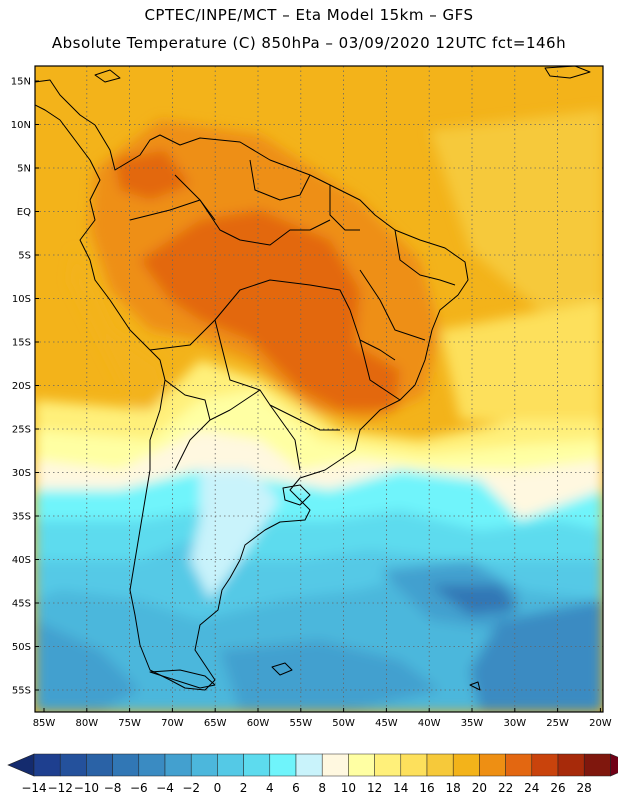  Describe the element at coordinates (426, 788) in the screenshot. I see `colorbar-label: 16` at that location.